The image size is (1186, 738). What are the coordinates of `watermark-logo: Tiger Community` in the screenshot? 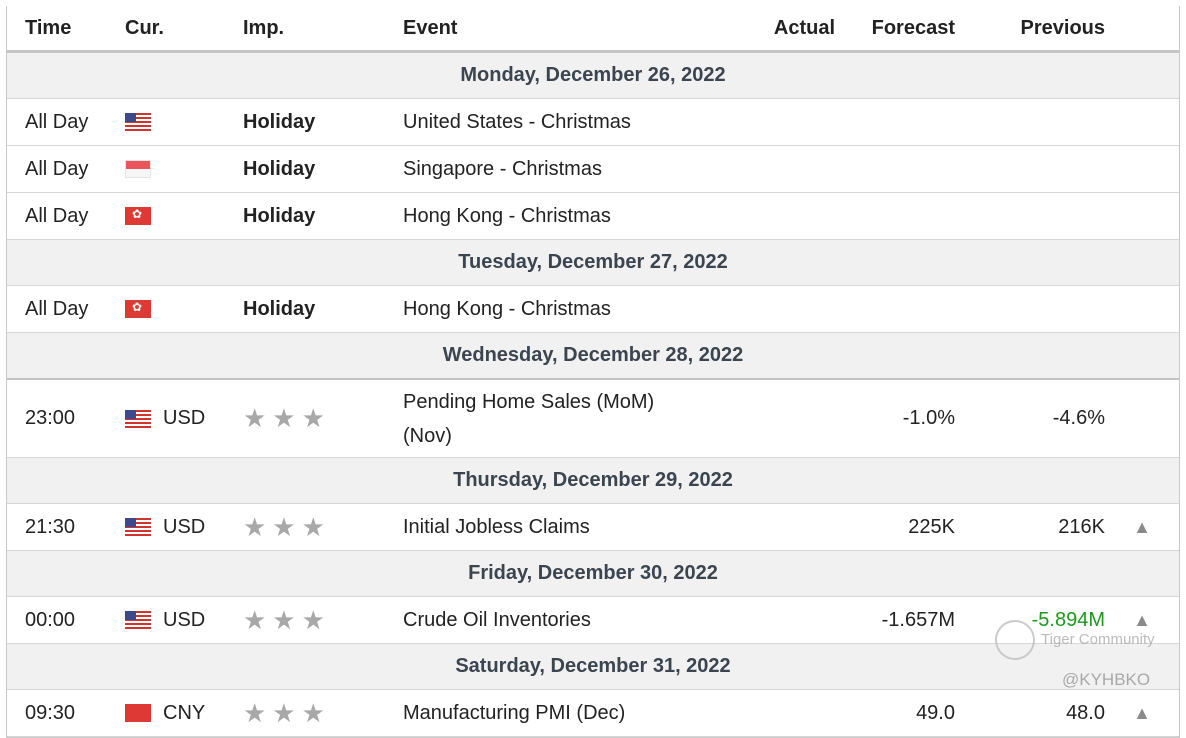 It's located at (1075, 640).